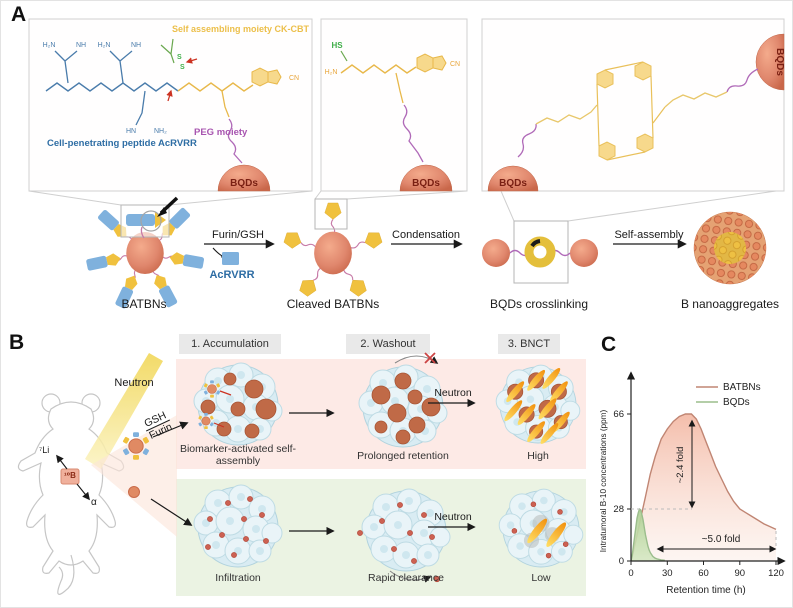 The height and width of the screenshot is (608, 793). What do you see at coordinates (703, 573) in the screenshot?
I see `x-tick: 60` at bounding box center [703, 573].